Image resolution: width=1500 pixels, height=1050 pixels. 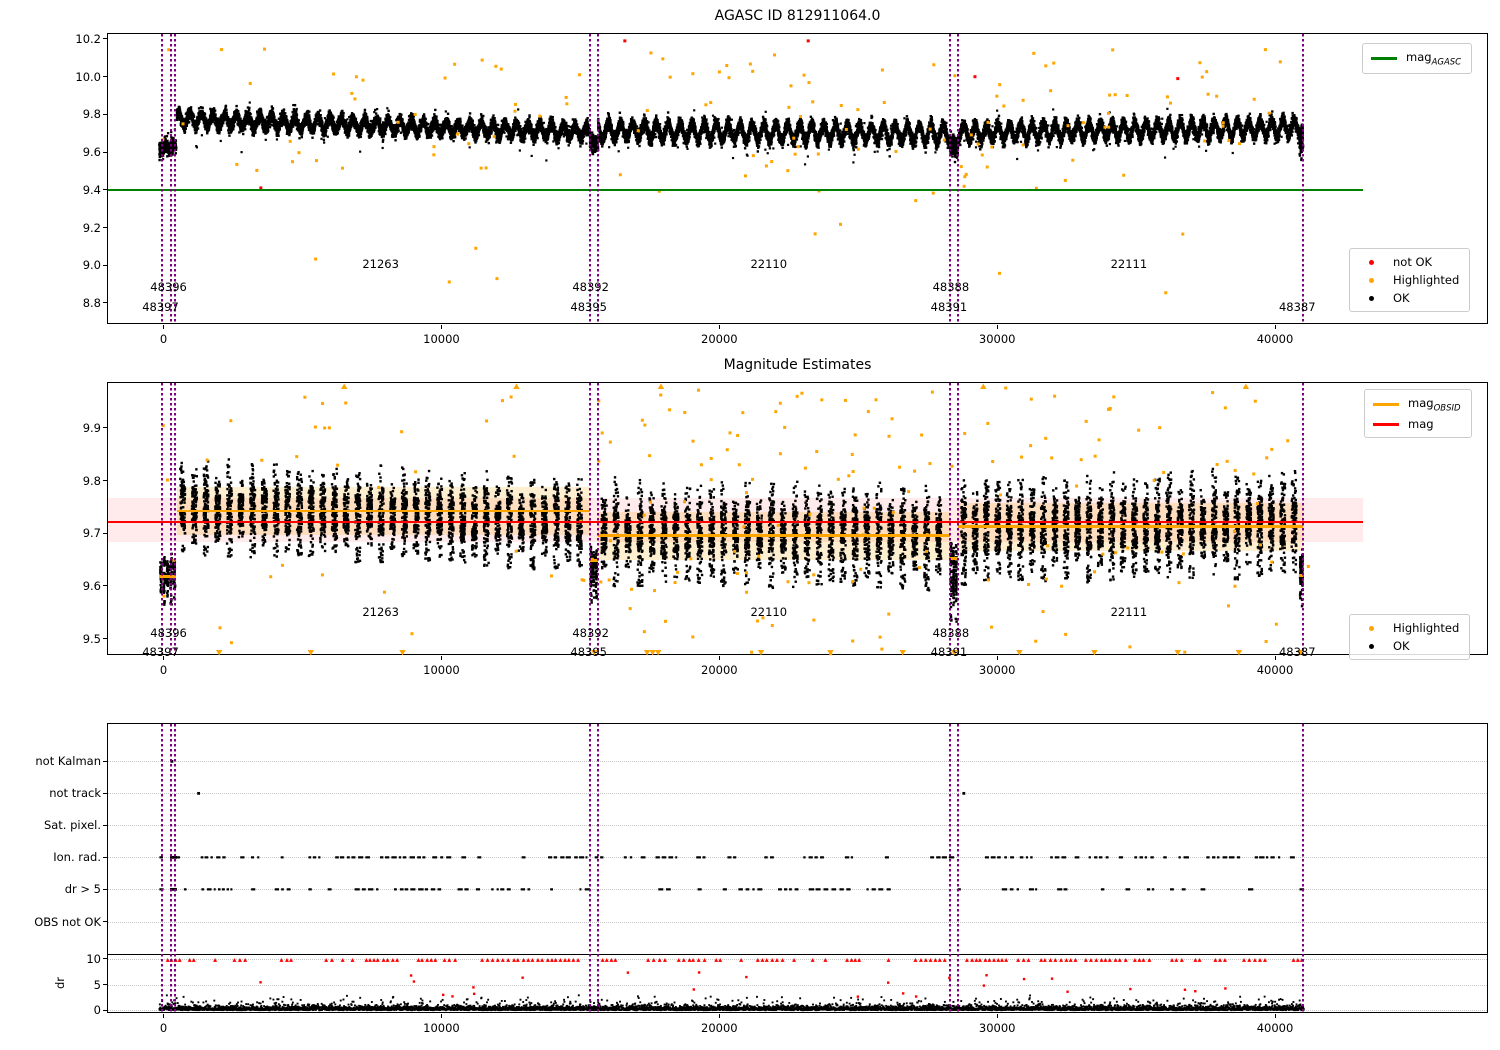 What do you see at coordinates (67, 921) in the screenshot?
I see `flag-row-label: OBS not OK` at bounding box center [67, 921].